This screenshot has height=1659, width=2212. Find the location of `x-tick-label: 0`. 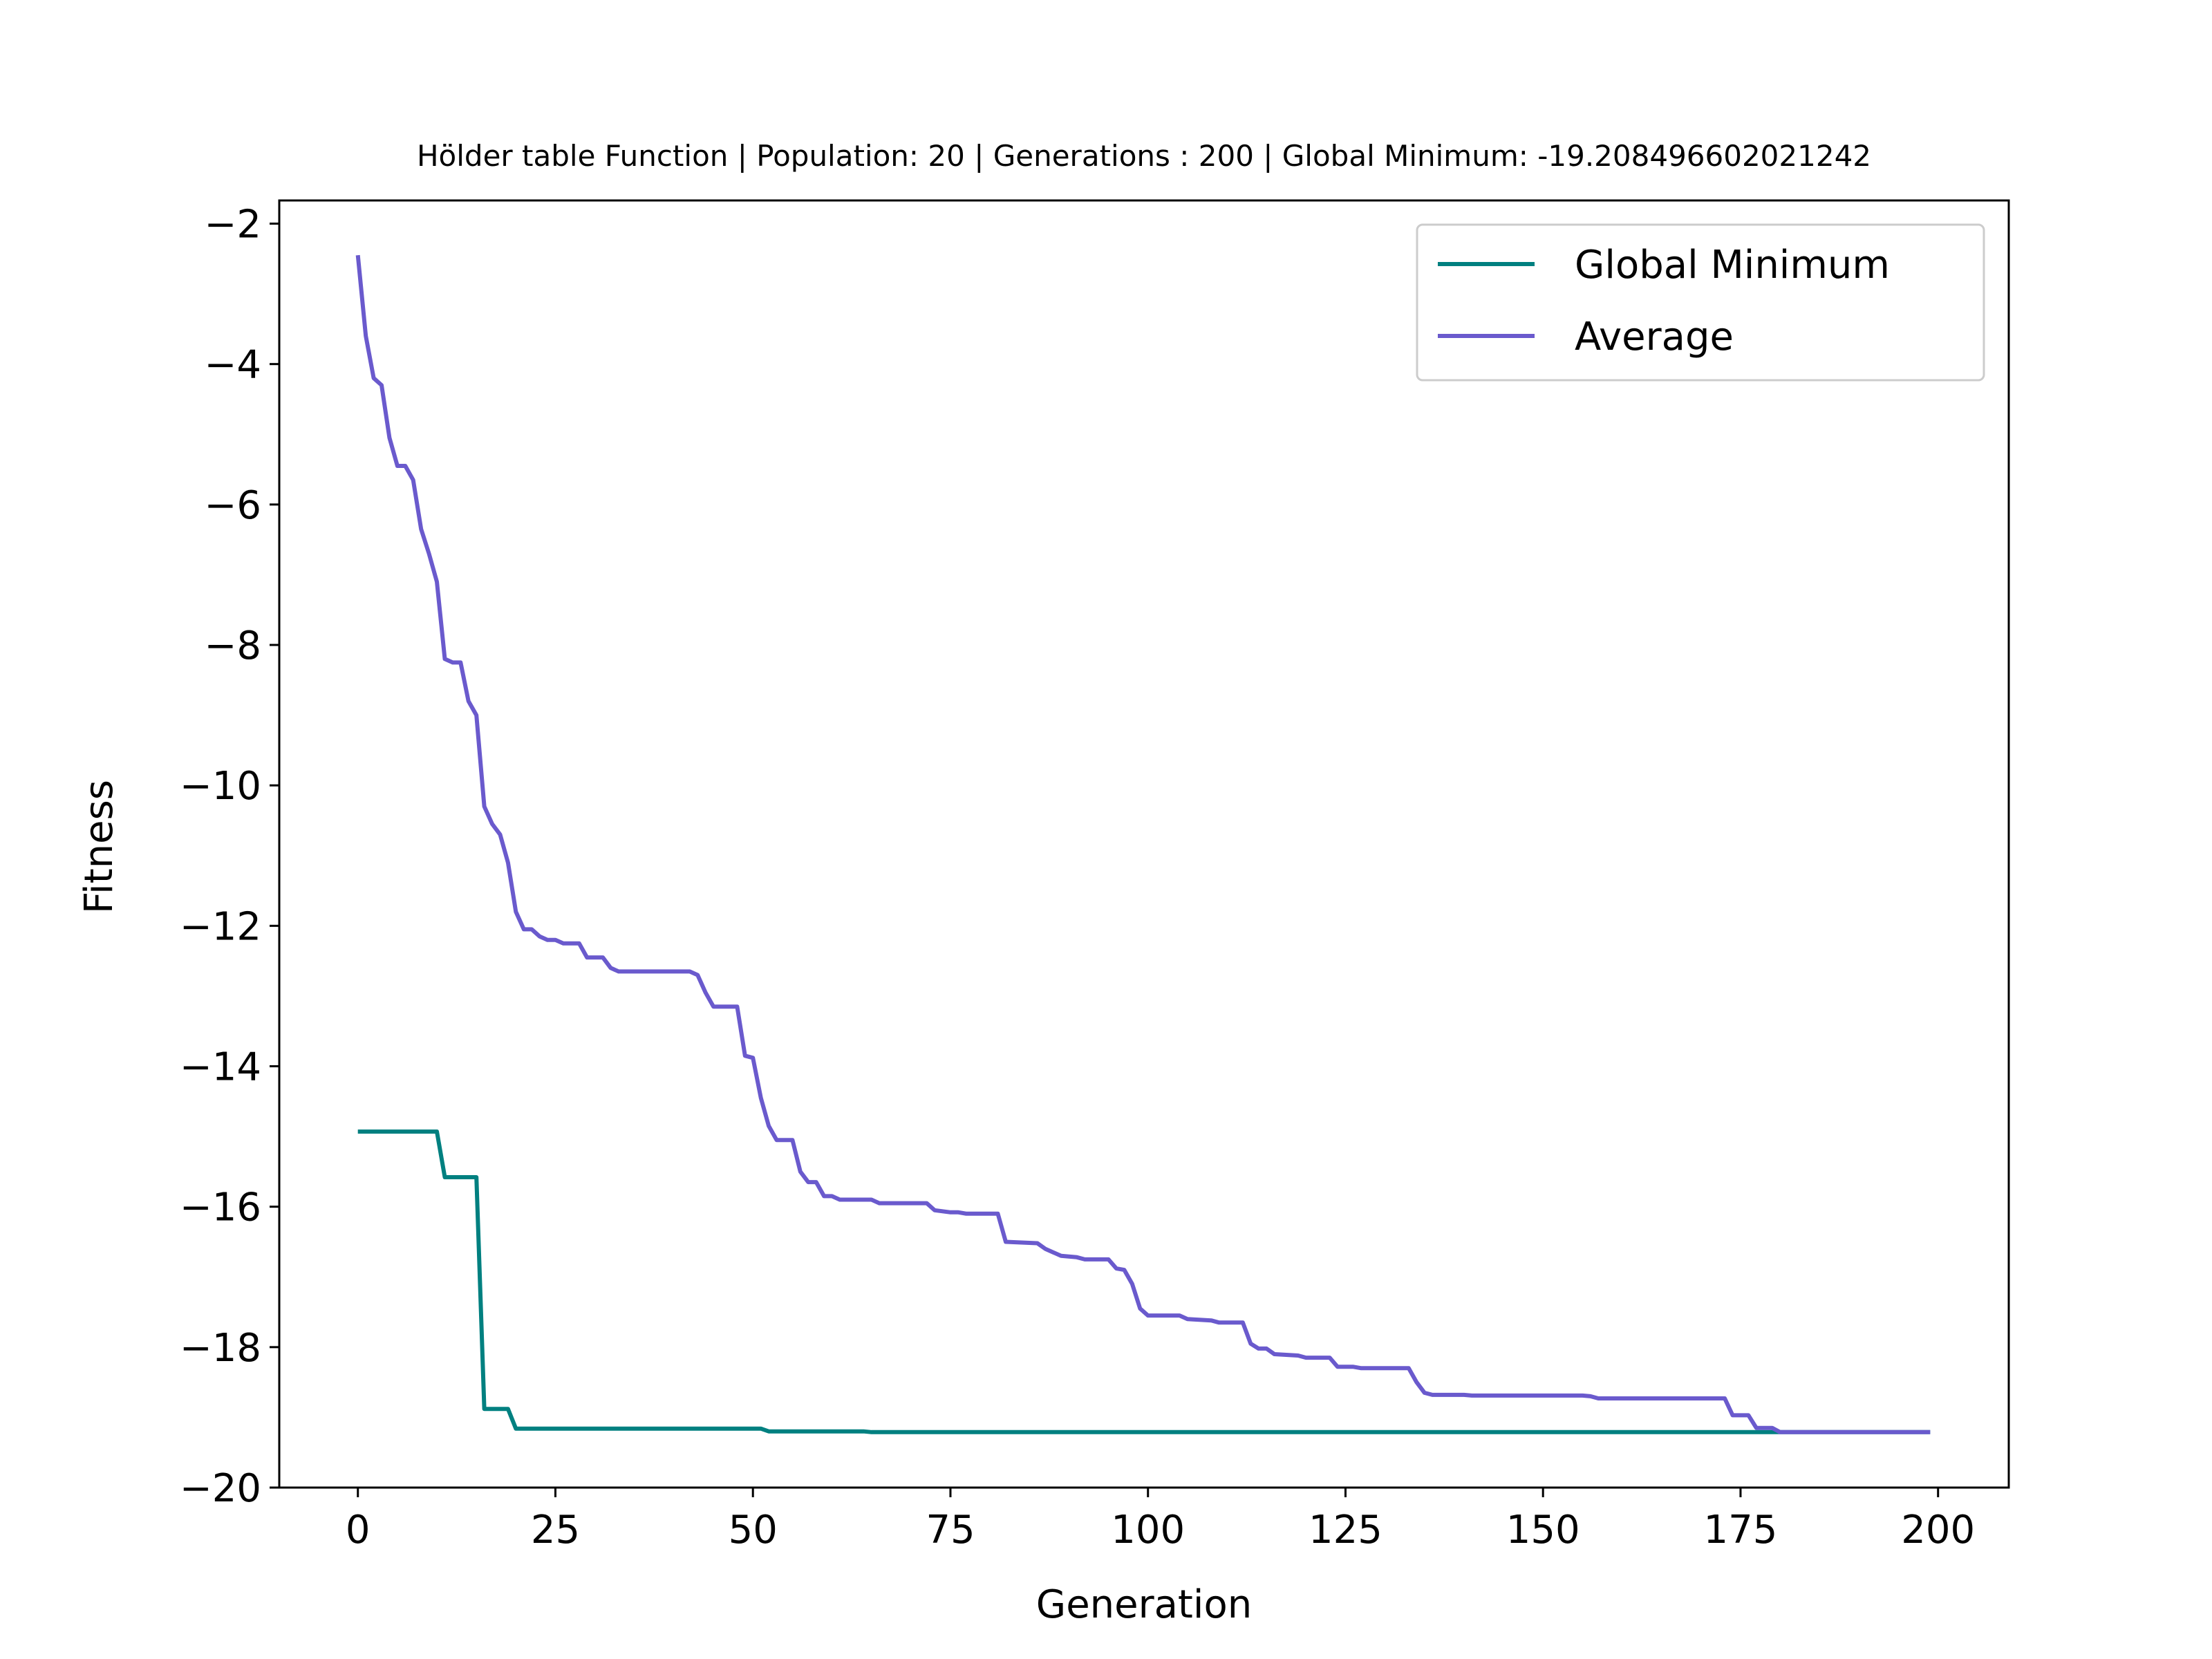

x-tick-label: 0 is located at coordinates (358, 1530).